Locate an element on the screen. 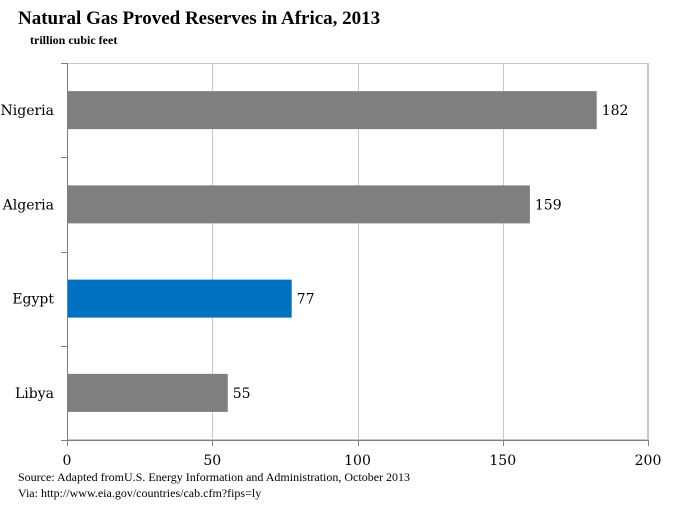  data-label: 77 is located at coordinates (306, 300).